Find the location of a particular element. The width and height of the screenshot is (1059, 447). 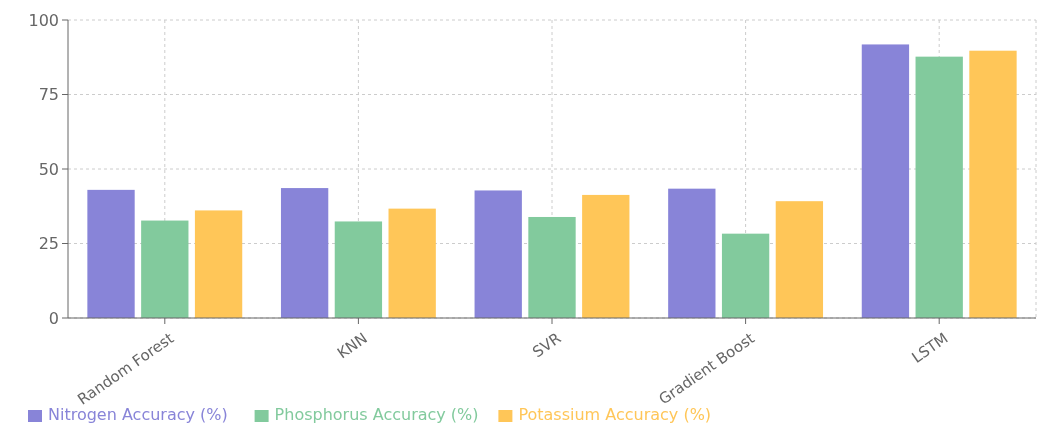

legend-label: Phosphorus Accuracy (%) is located at coordinates (376, 414).